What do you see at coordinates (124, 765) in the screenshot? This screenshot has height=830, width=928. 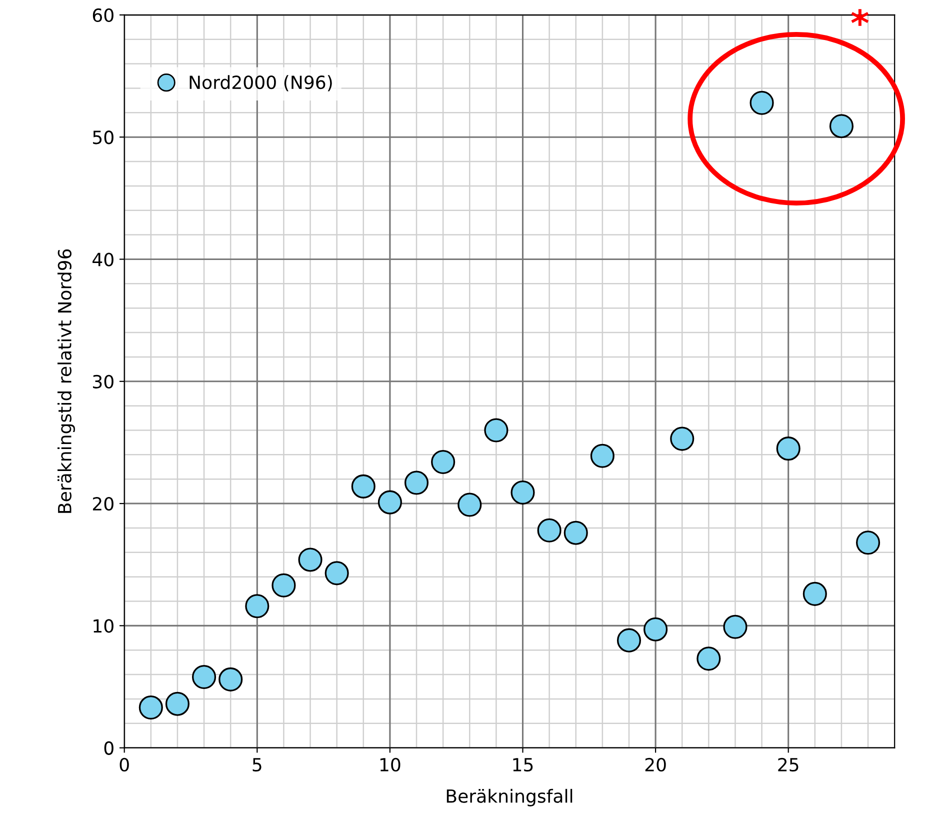 I see `x-tick-label: 0` at bounding box center [124, 765].